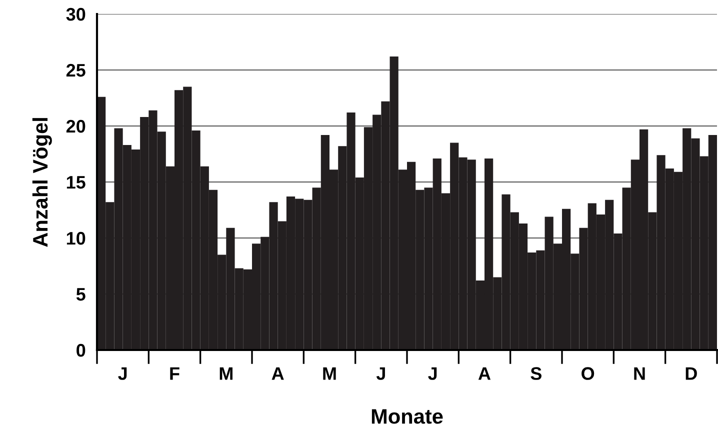 The image size is (718, 430). I want to click on y-tick-label: 25, so click(76, 70).